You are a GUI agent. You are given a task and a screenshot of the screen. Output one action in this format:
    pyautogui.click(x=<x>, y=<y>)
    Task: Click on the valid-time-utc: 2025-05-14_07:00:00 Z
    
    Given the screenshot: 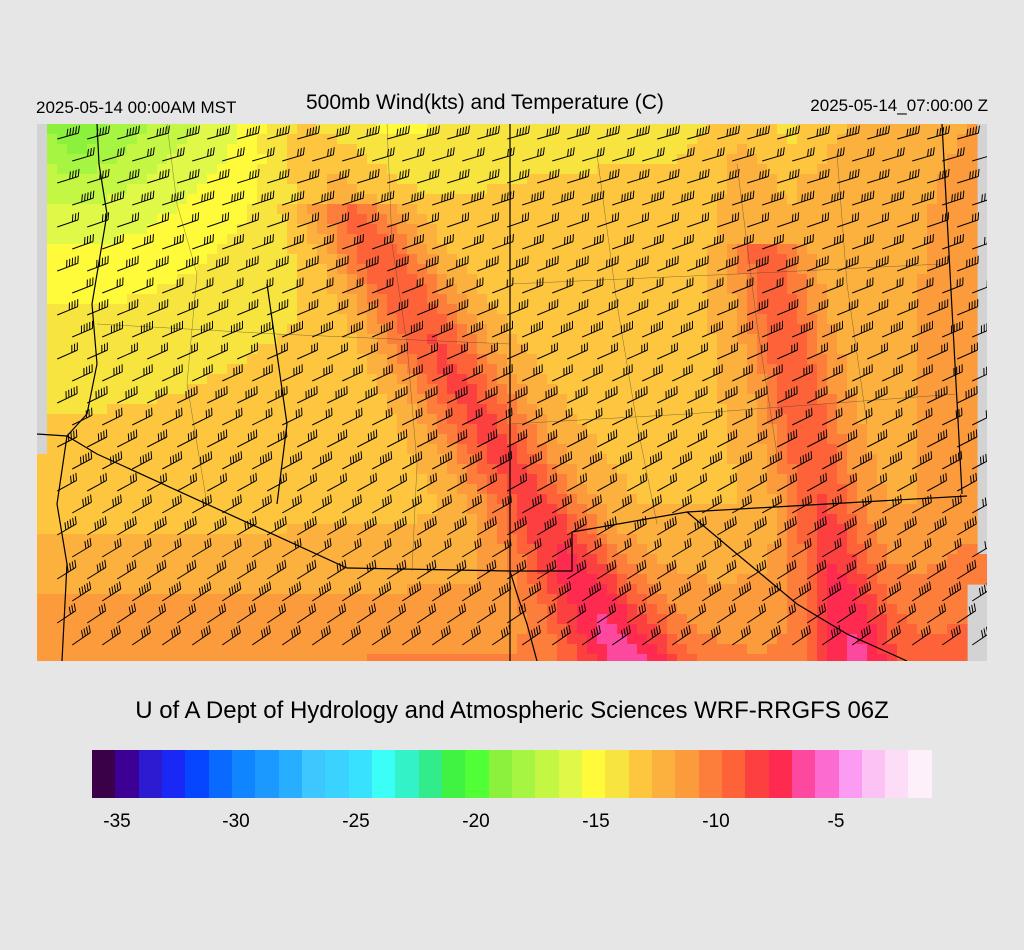 What is the action you would take?
    pyautogui.click(x=899, y=105)
    